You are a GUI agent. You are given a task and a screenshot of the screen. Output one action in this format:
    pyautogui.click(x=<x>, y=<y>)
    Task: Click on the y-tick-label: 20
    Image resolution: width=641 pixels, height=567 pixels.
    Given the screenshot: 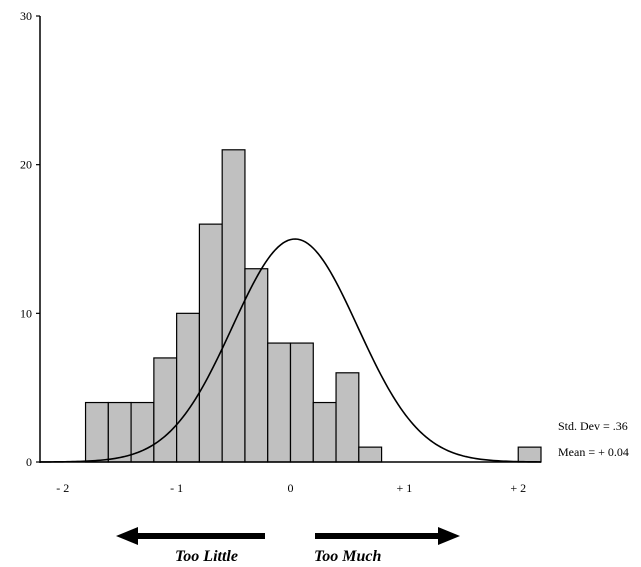 What is the action you would take?
    pyautogui.click(x=26, y=165)
    